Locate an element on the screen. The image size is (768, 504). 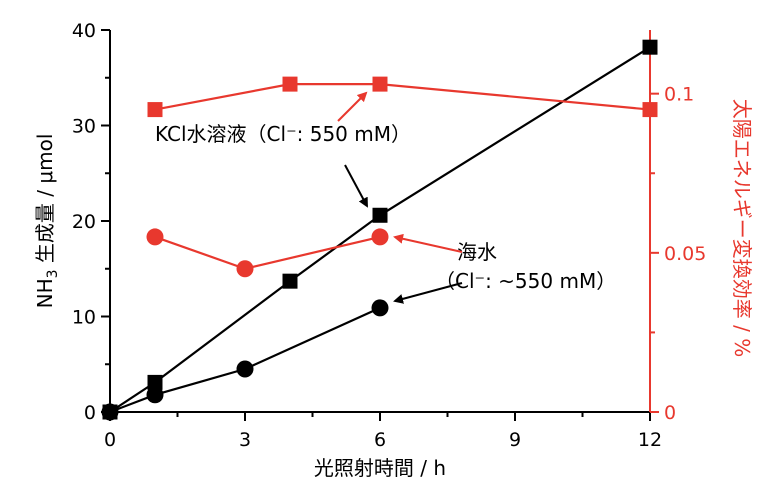
y-axis-title-left-main: NH is located at coordinates (45, 293).